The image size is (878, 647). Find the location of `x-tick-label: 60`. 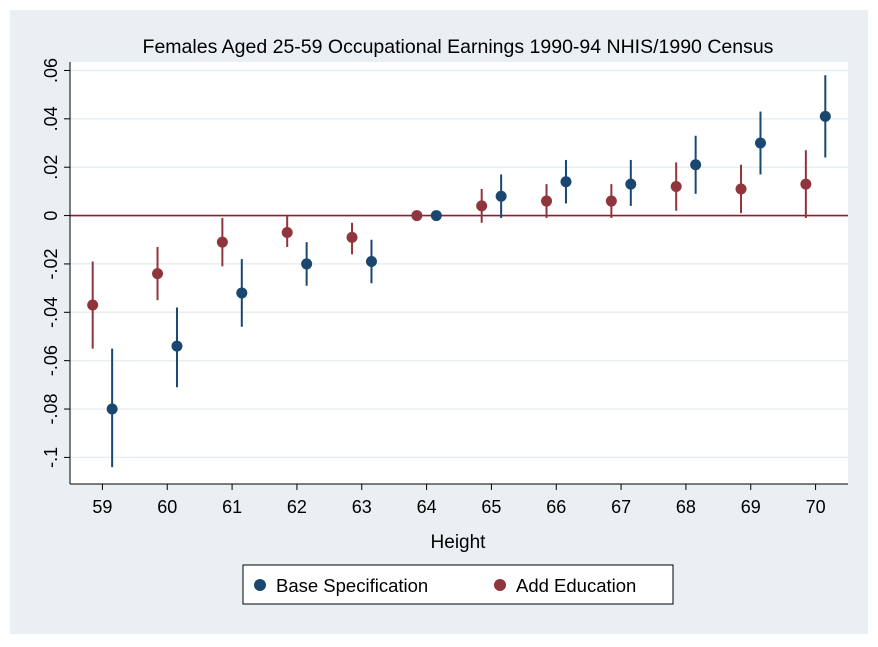

x-tick-label: 60 is located at coordinates (167, 507).